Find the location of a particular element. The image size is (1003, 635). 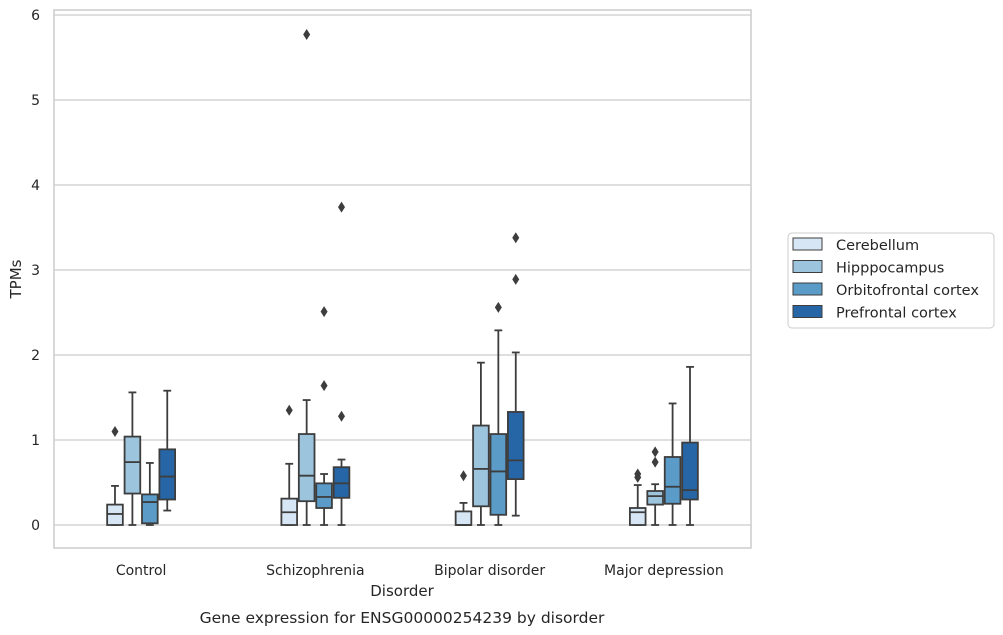

y-tick-label: 1 is located at coordinates (35, 441).